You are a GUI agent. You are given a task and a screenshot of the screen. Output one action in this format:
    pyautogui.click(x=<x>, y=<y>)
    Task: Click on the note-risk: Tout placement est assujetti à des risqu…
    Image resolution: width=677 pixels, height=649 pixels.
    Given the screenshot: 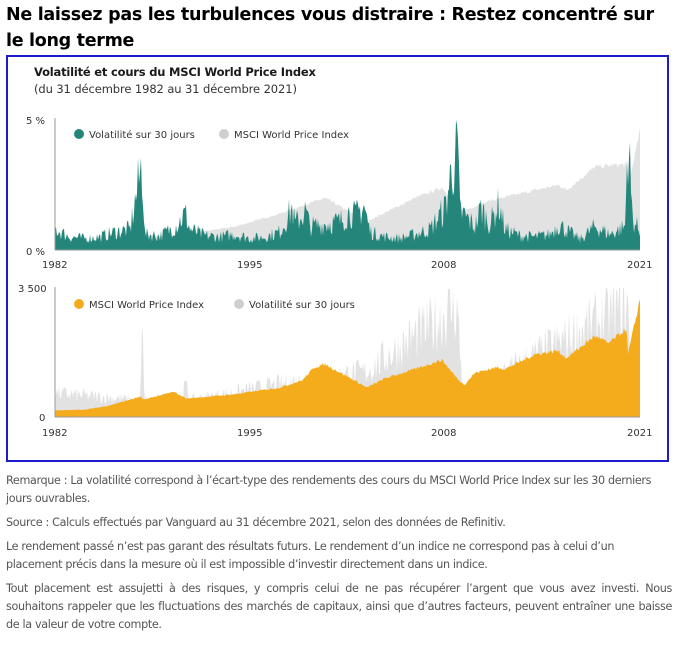 What is the action you would take?
    pyautogui.click(x=339, y=606)
    